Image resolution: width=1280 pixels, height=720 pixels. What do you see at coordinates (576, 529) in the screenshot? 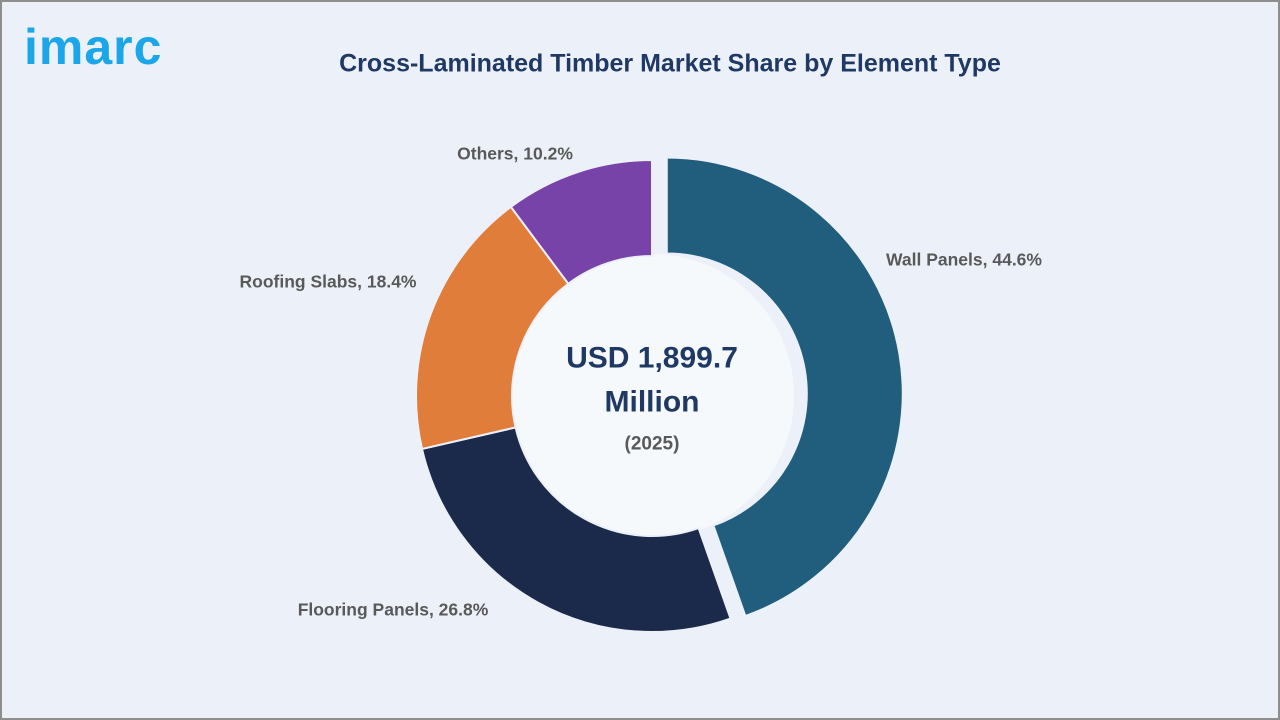
I see `pie-slice-flooring-panels` at bounding box center [576, 529].